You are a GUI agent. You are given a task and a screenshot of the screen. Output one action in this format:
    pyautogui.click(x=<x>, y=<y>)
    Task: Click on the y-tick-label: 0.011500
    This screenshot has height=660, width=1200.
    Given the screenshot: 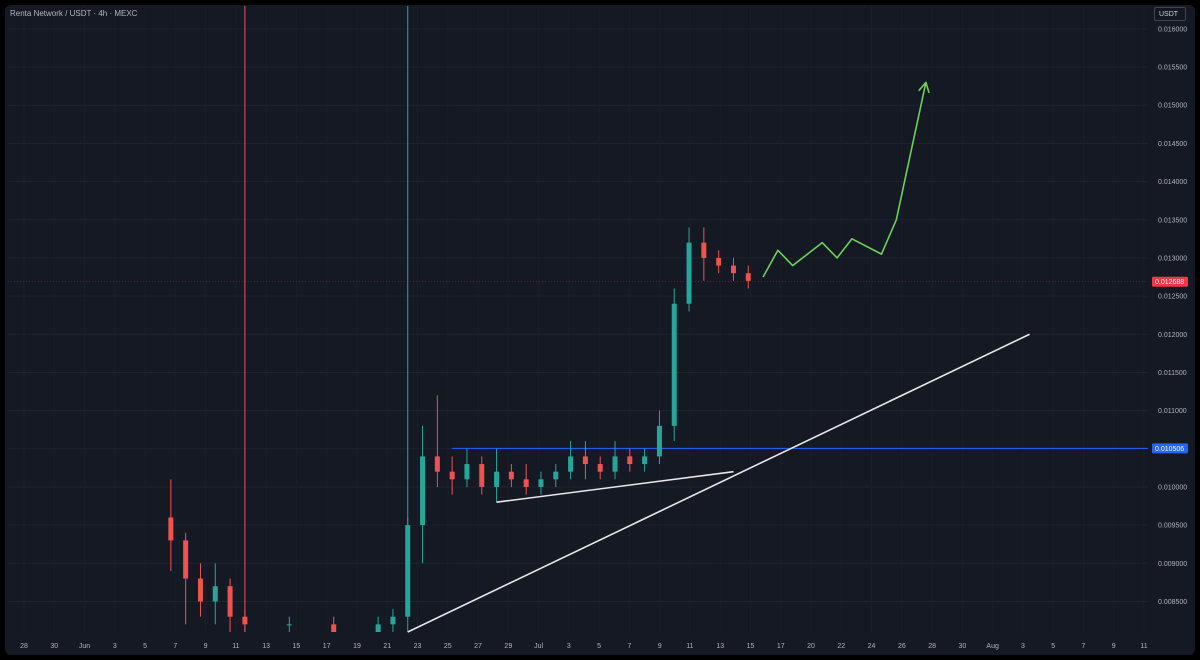 What is the action you would take?
    pyautogui.click(x=1172, y=373)
    